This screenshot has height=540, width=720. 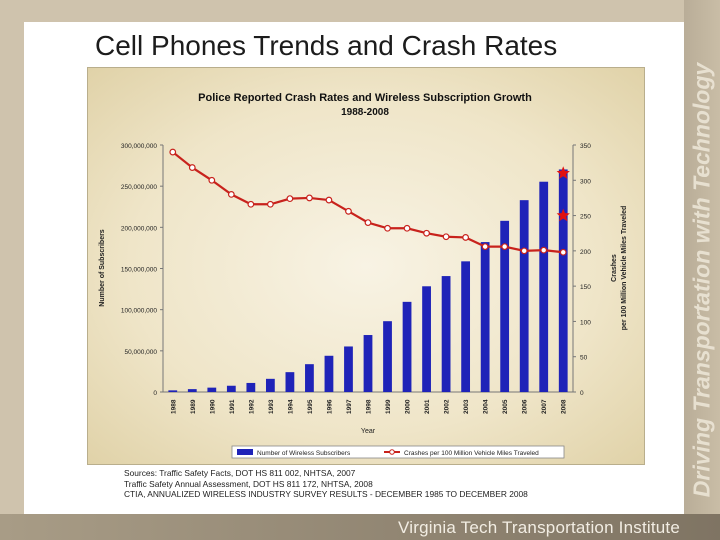 What do you see at coordinates (139, 187) in the screenshot?
I see `left-tick-label: 250,000,000` at bounding box center [139, 187].